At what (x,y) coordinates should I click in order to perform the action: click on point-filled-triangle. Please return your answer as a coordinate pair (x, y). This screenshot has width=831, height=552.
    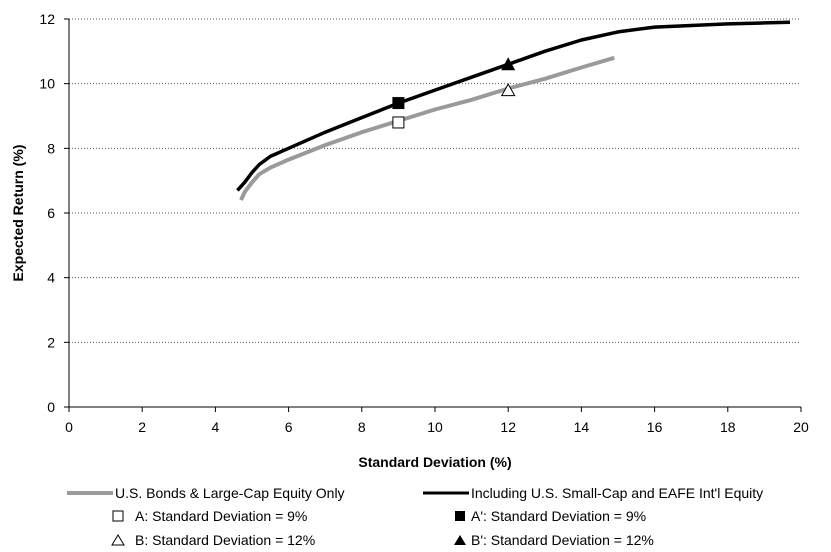
    Looking at the image, I should click on (508, 64).